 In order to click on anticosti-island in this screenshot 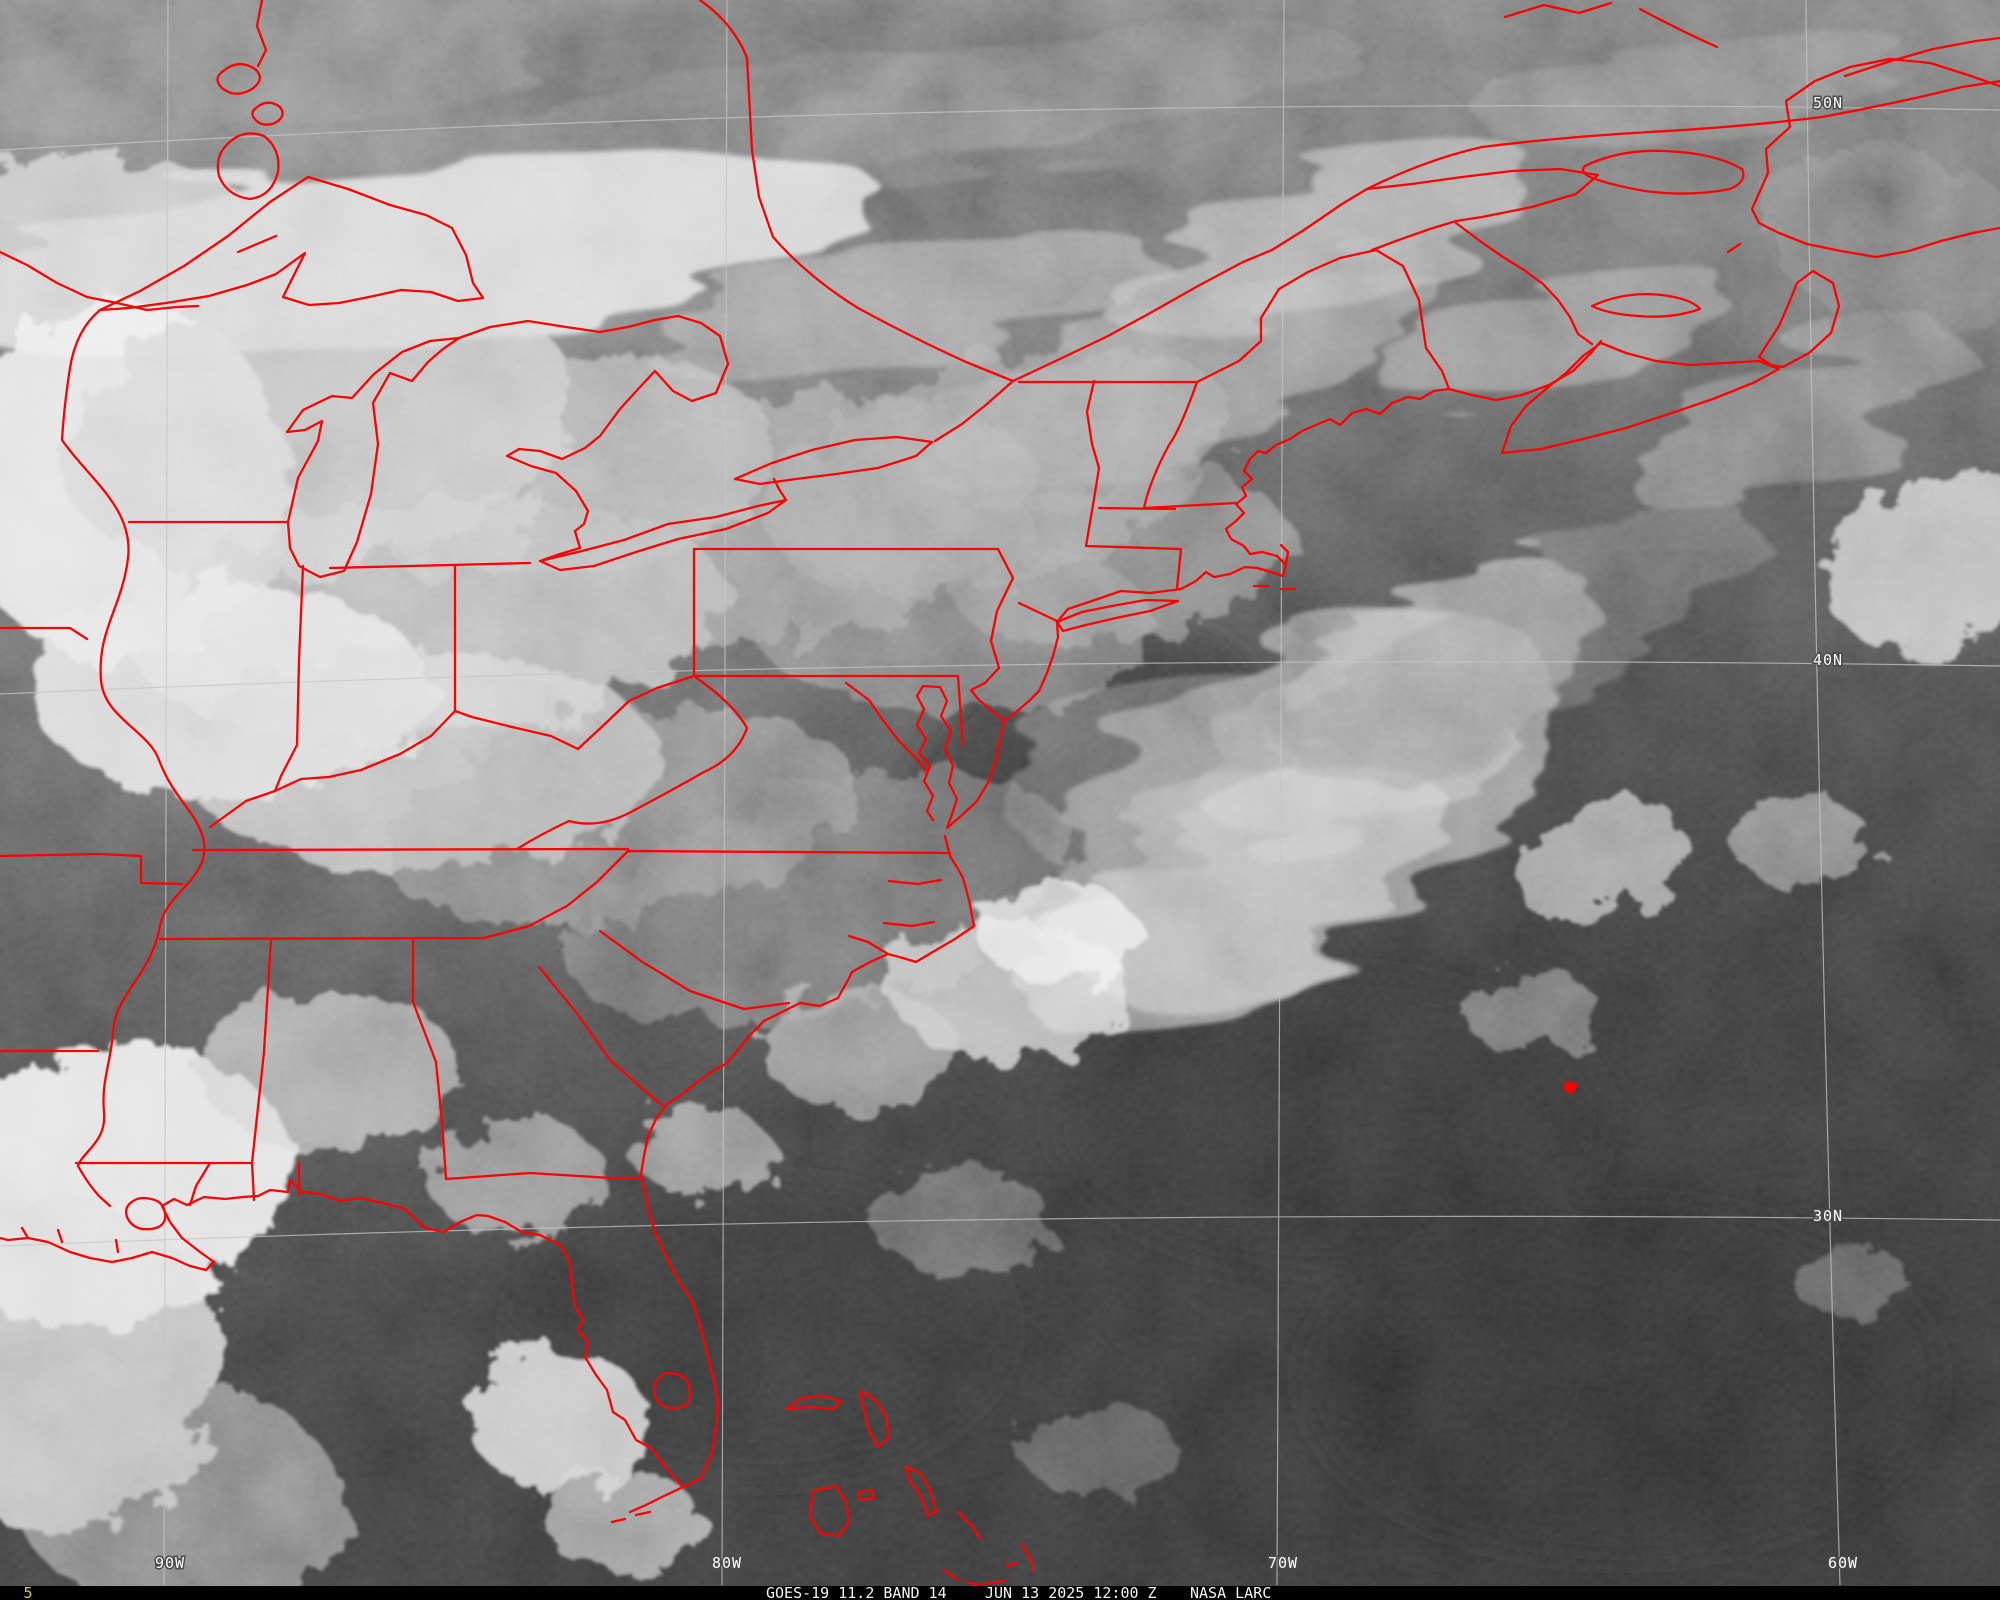, I will do `click(1663, 172)`.